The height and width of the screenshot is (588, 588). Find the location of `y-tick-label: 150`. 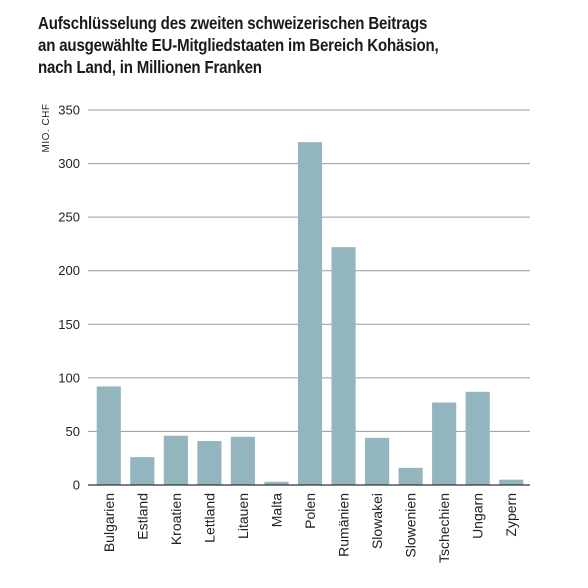

y-tick-label: 150 is located at coordinates (69, 324).